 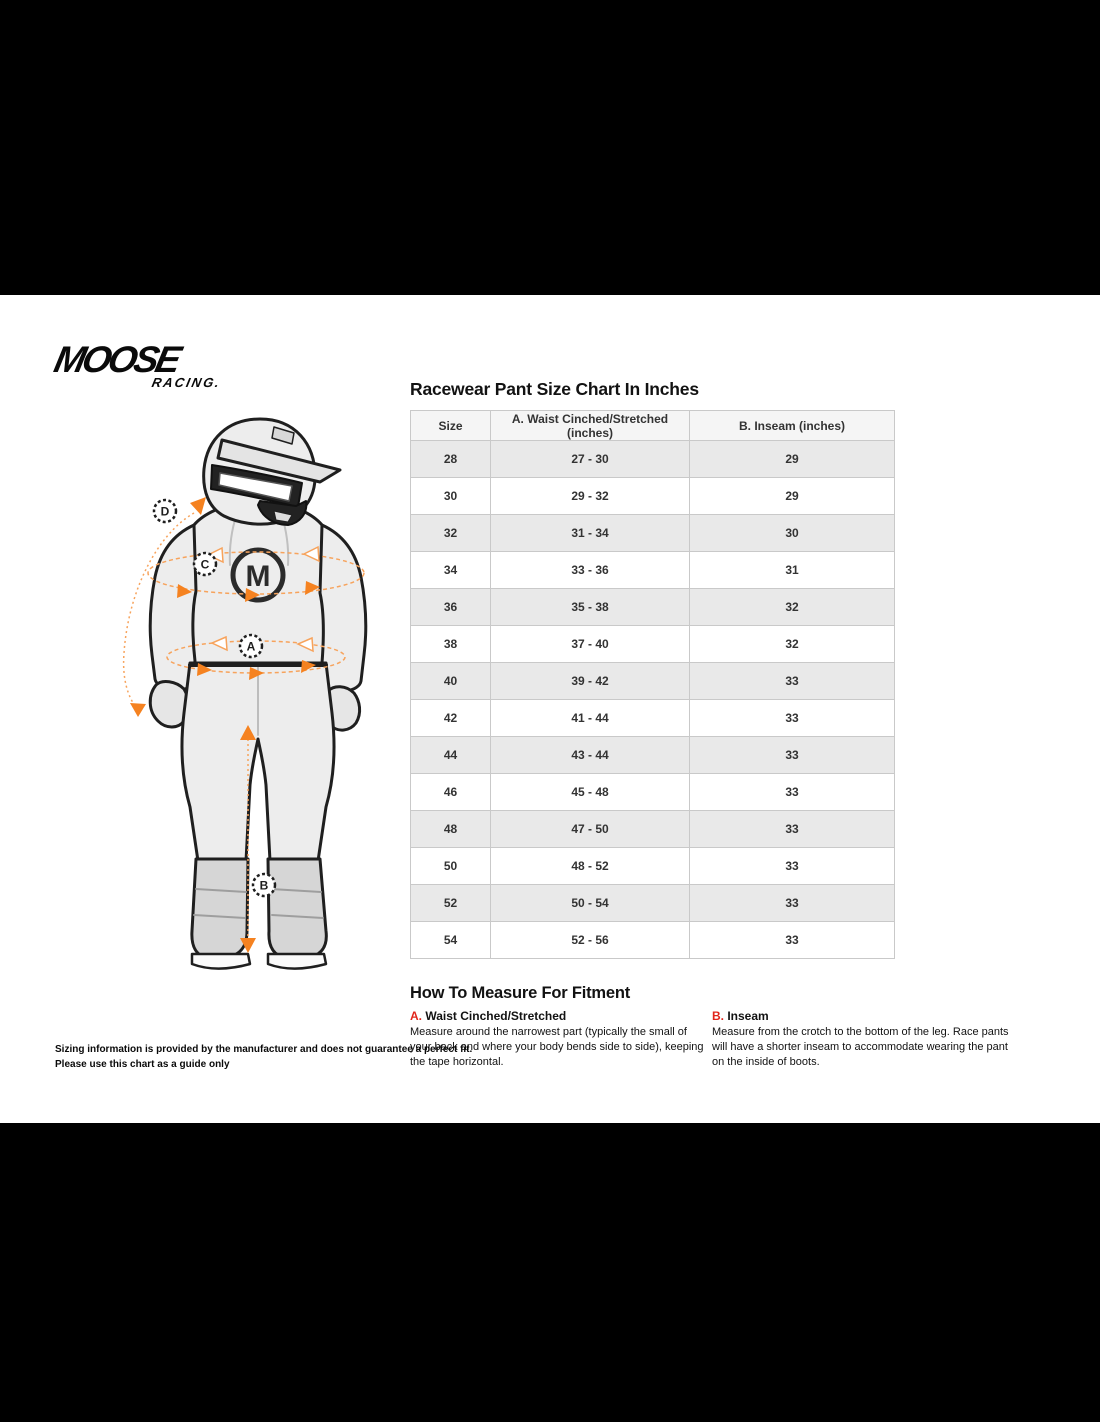 I want to click on table-row: 40 39 - 42 33, so click(x=652, y=681).